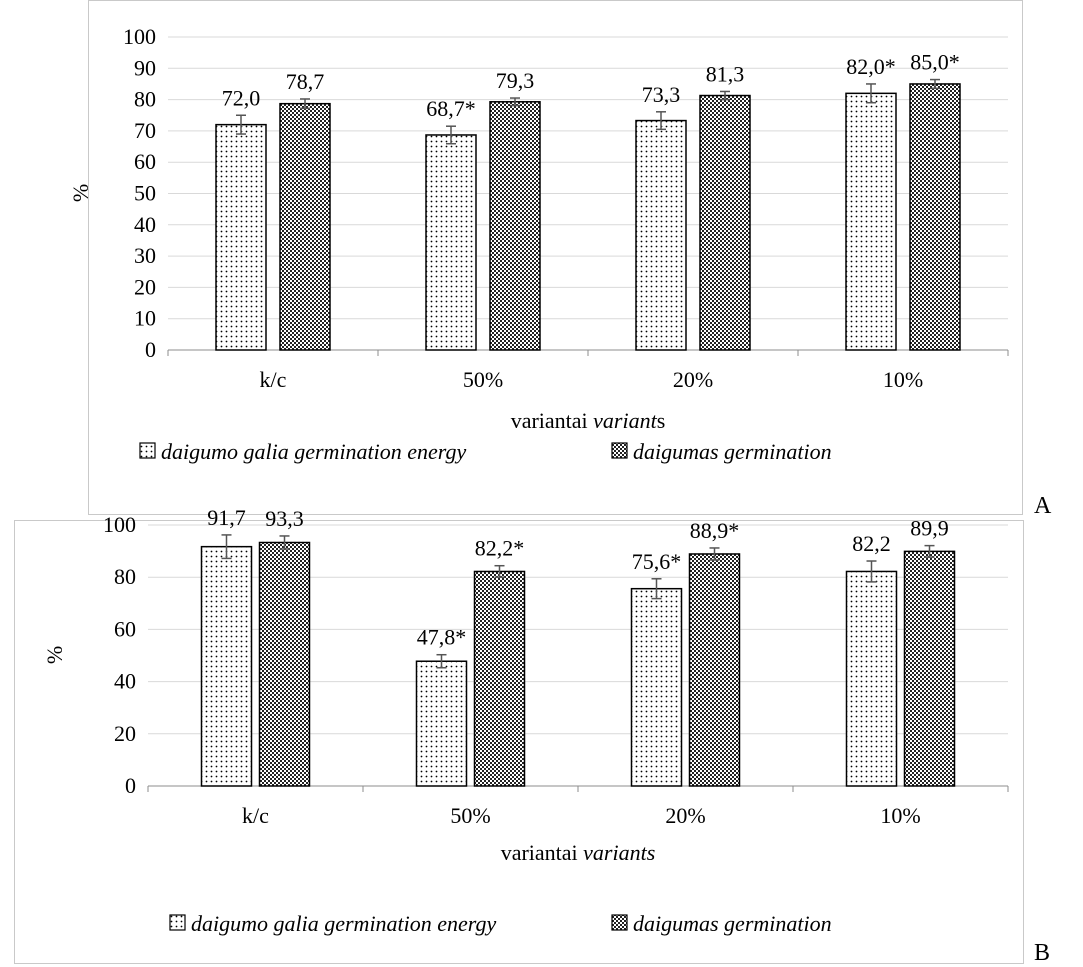 This screenshot has width=1083, height=967. I want to click on panel-a-y-tick-label: 100, so click(139, 36).